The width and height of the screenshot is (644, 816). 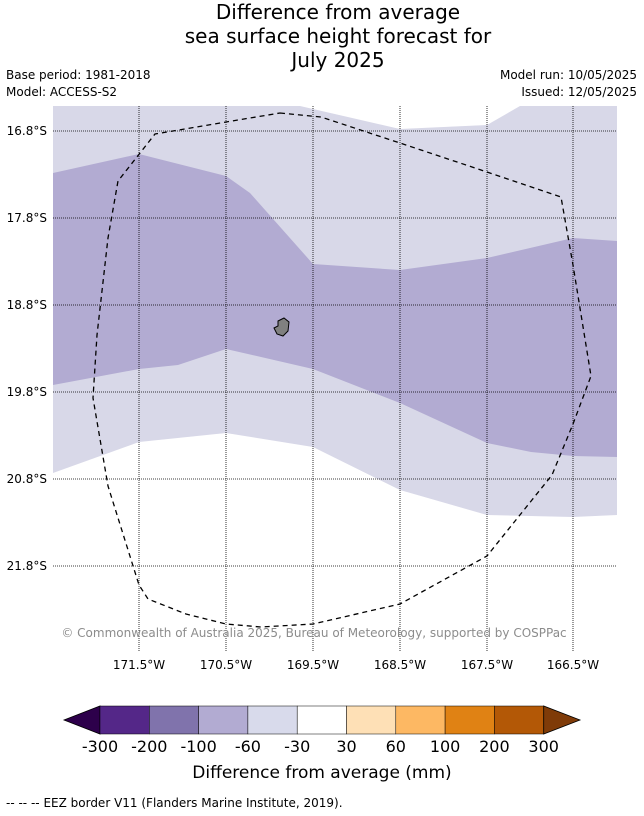 I want to click on title-line-3: July 2025, so click(x=338, y=60).